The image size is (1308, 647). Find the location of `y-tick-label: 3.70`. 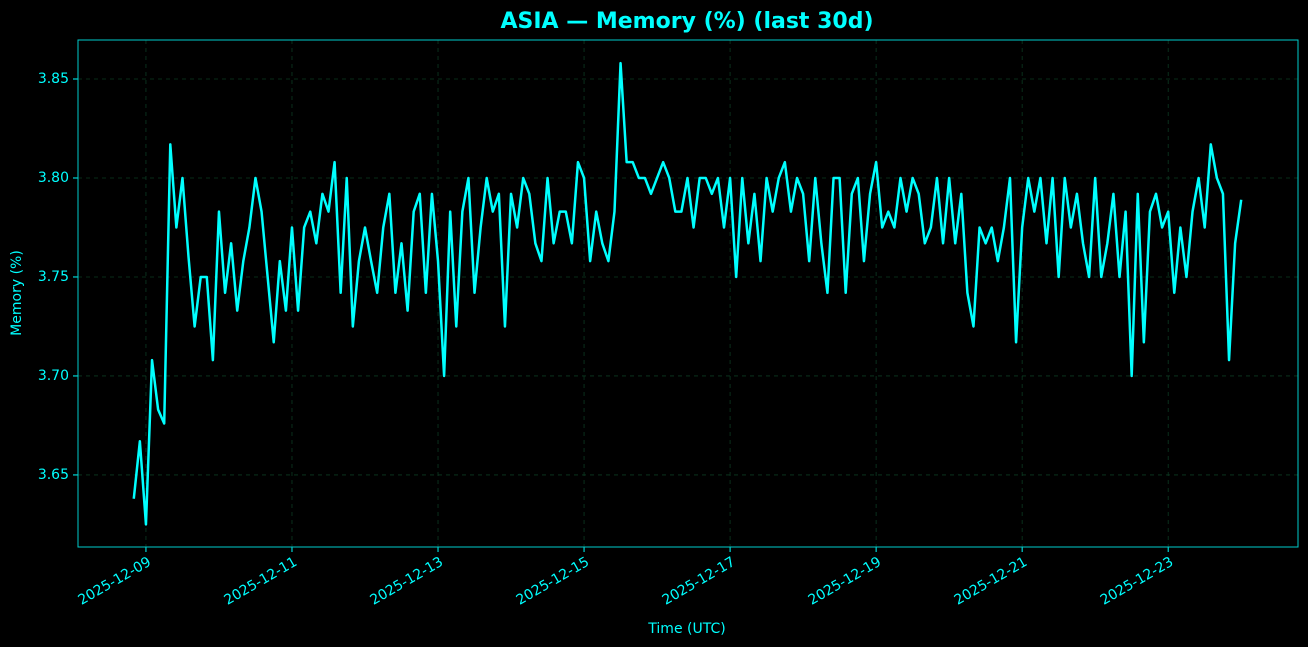

y-tick-label: 3.70 is located at coordinates (53, 376).